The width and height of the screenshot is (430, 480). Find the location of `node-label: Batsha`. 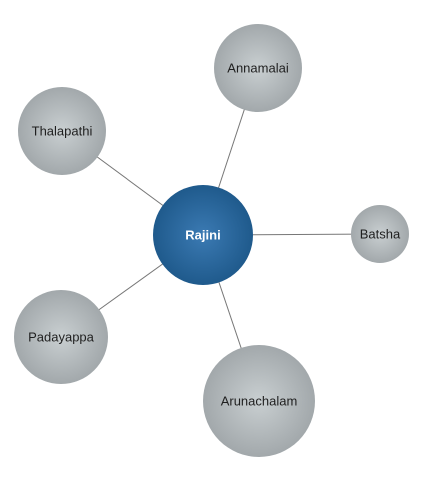

node-label: Batsha is located at coordinates (380, 234).